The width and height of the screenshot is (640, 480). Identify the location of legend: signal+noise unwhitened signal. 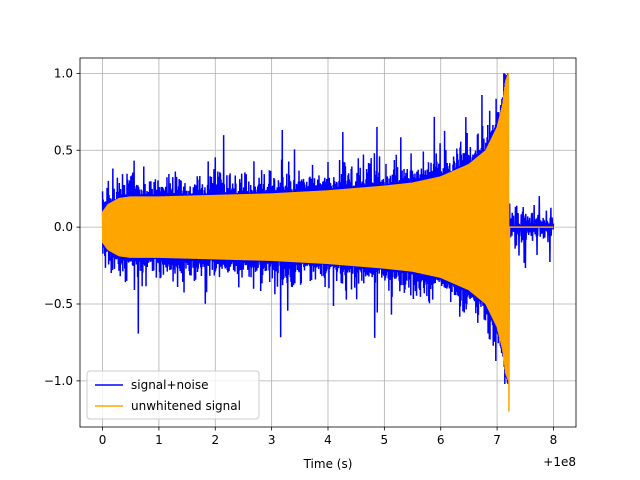
(173, 395).